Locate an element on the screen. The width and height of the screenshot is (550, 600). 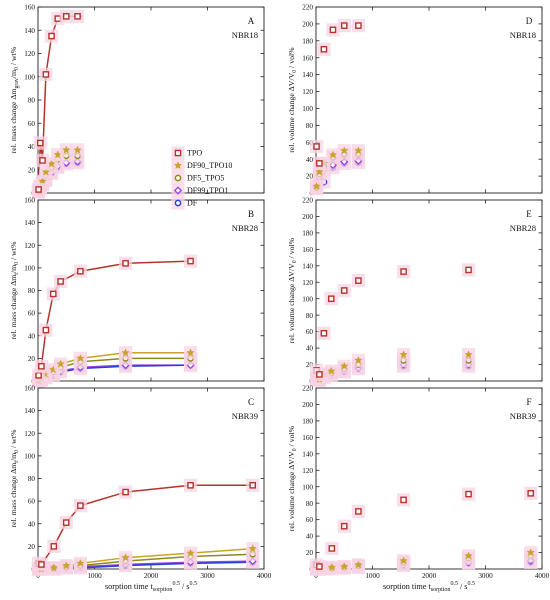
legend-label-DF5_TPO5: DF5_TPO5 is located at coordinates (205, 178).